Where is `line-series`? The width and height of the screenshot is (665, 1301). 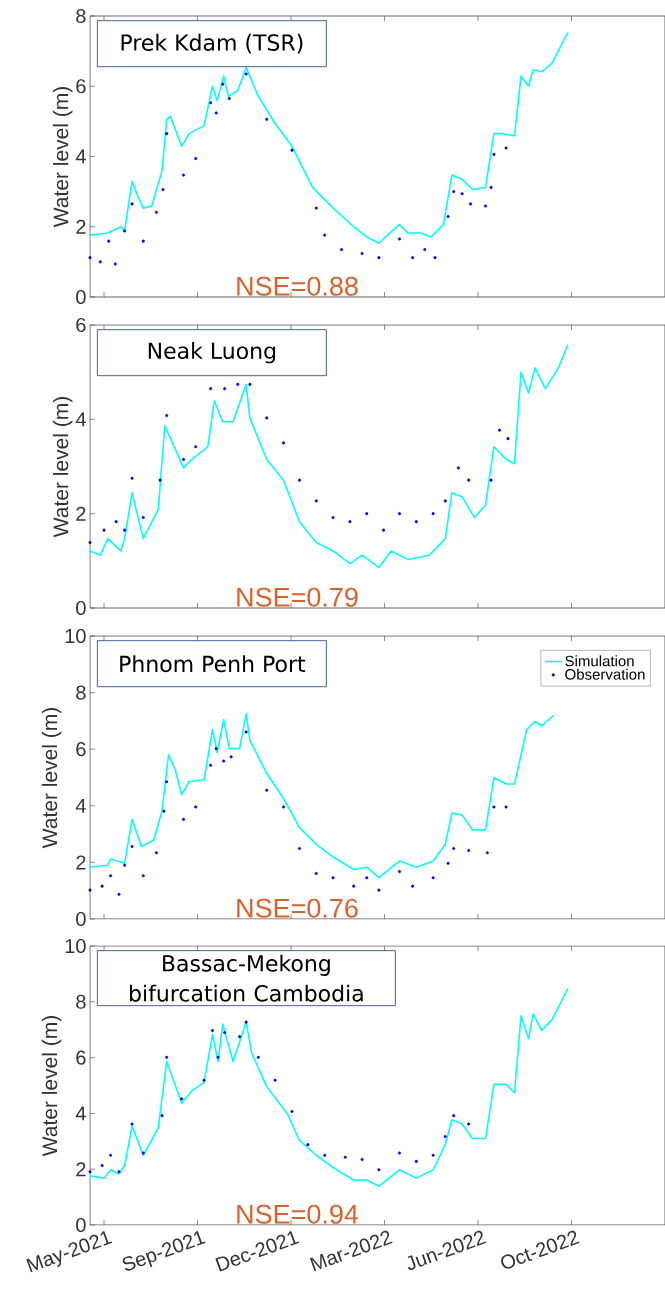
line-series is located at coordinates (329, 138).